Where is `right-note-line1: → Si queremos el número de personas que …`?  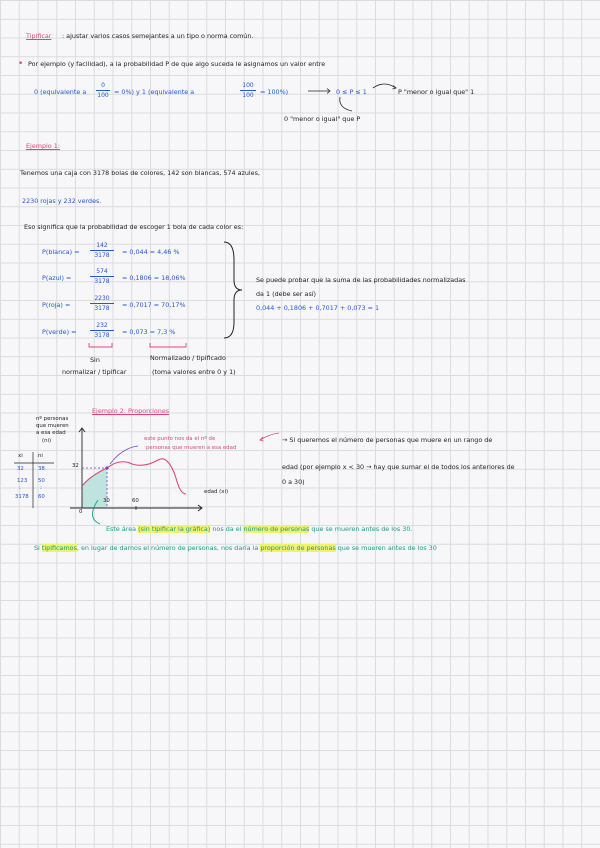
right-note-line1: → Si queremos el número de personas que … is located at coordinates (387, 440).